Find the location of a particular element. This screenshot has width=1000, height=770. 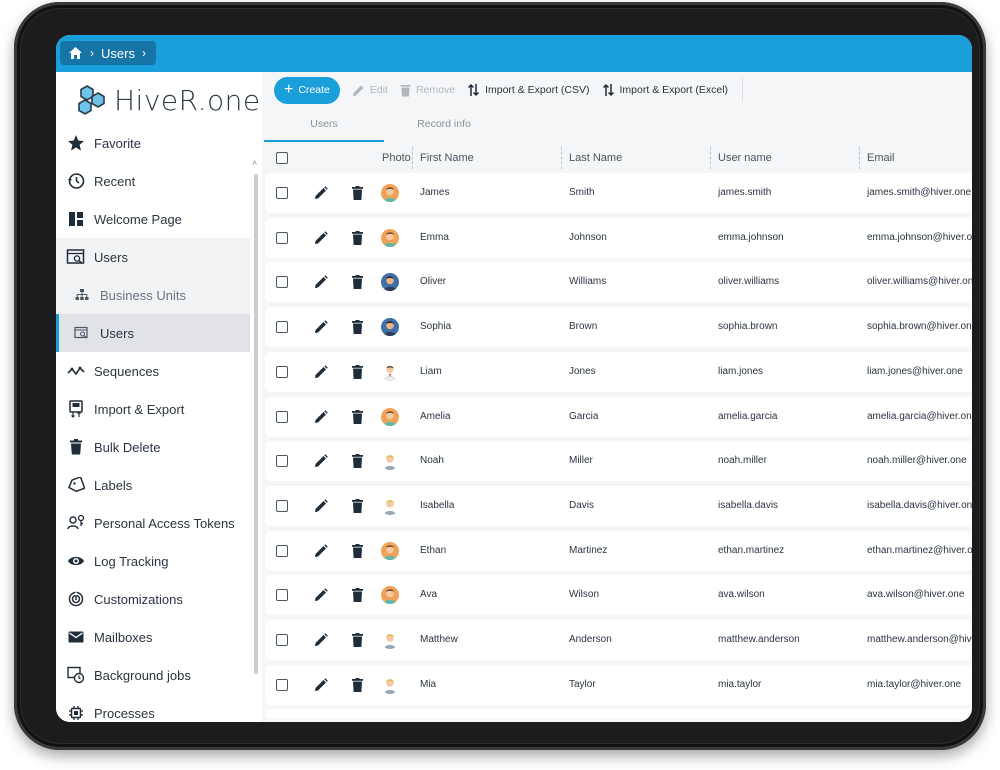

sidebar-item-users-group: Users is located at coordinates (153, 257).